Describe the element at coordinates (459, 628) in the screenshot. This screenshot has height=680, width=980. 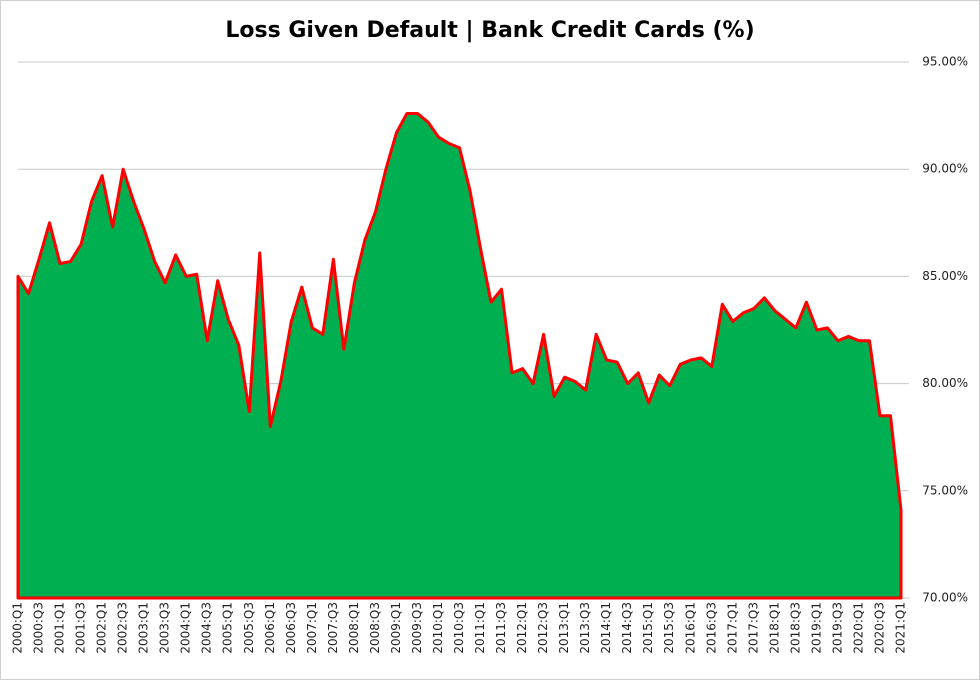
I see `x-tick-label: 2010:Q3` at that location.